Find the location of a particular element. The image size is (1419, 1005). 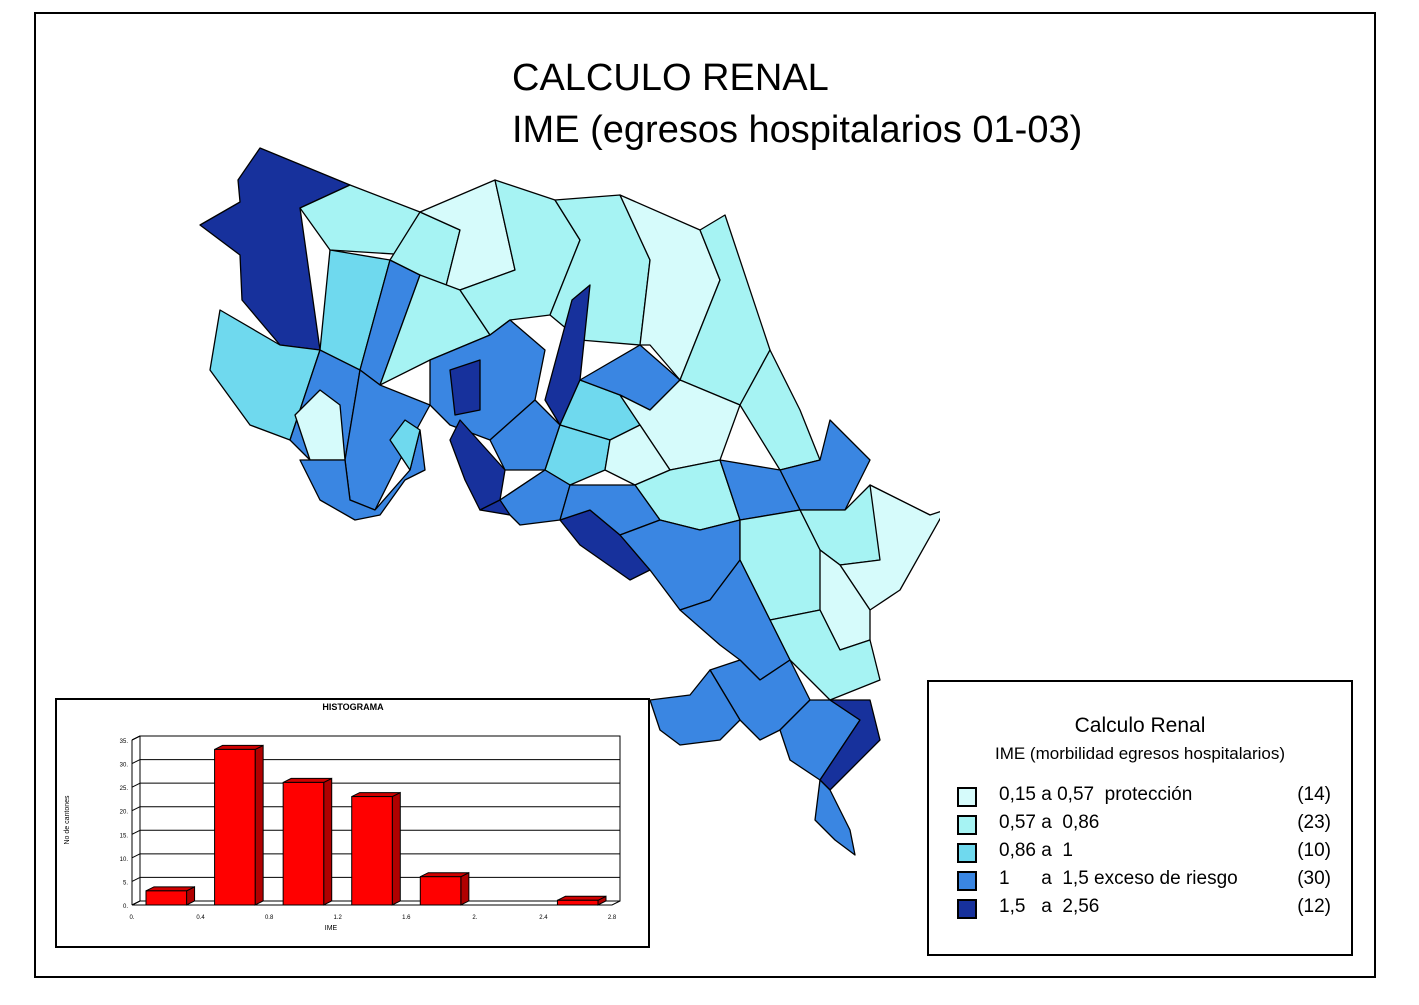

histogram-x-tick: 0.4 is located at coordinates (200, 918).